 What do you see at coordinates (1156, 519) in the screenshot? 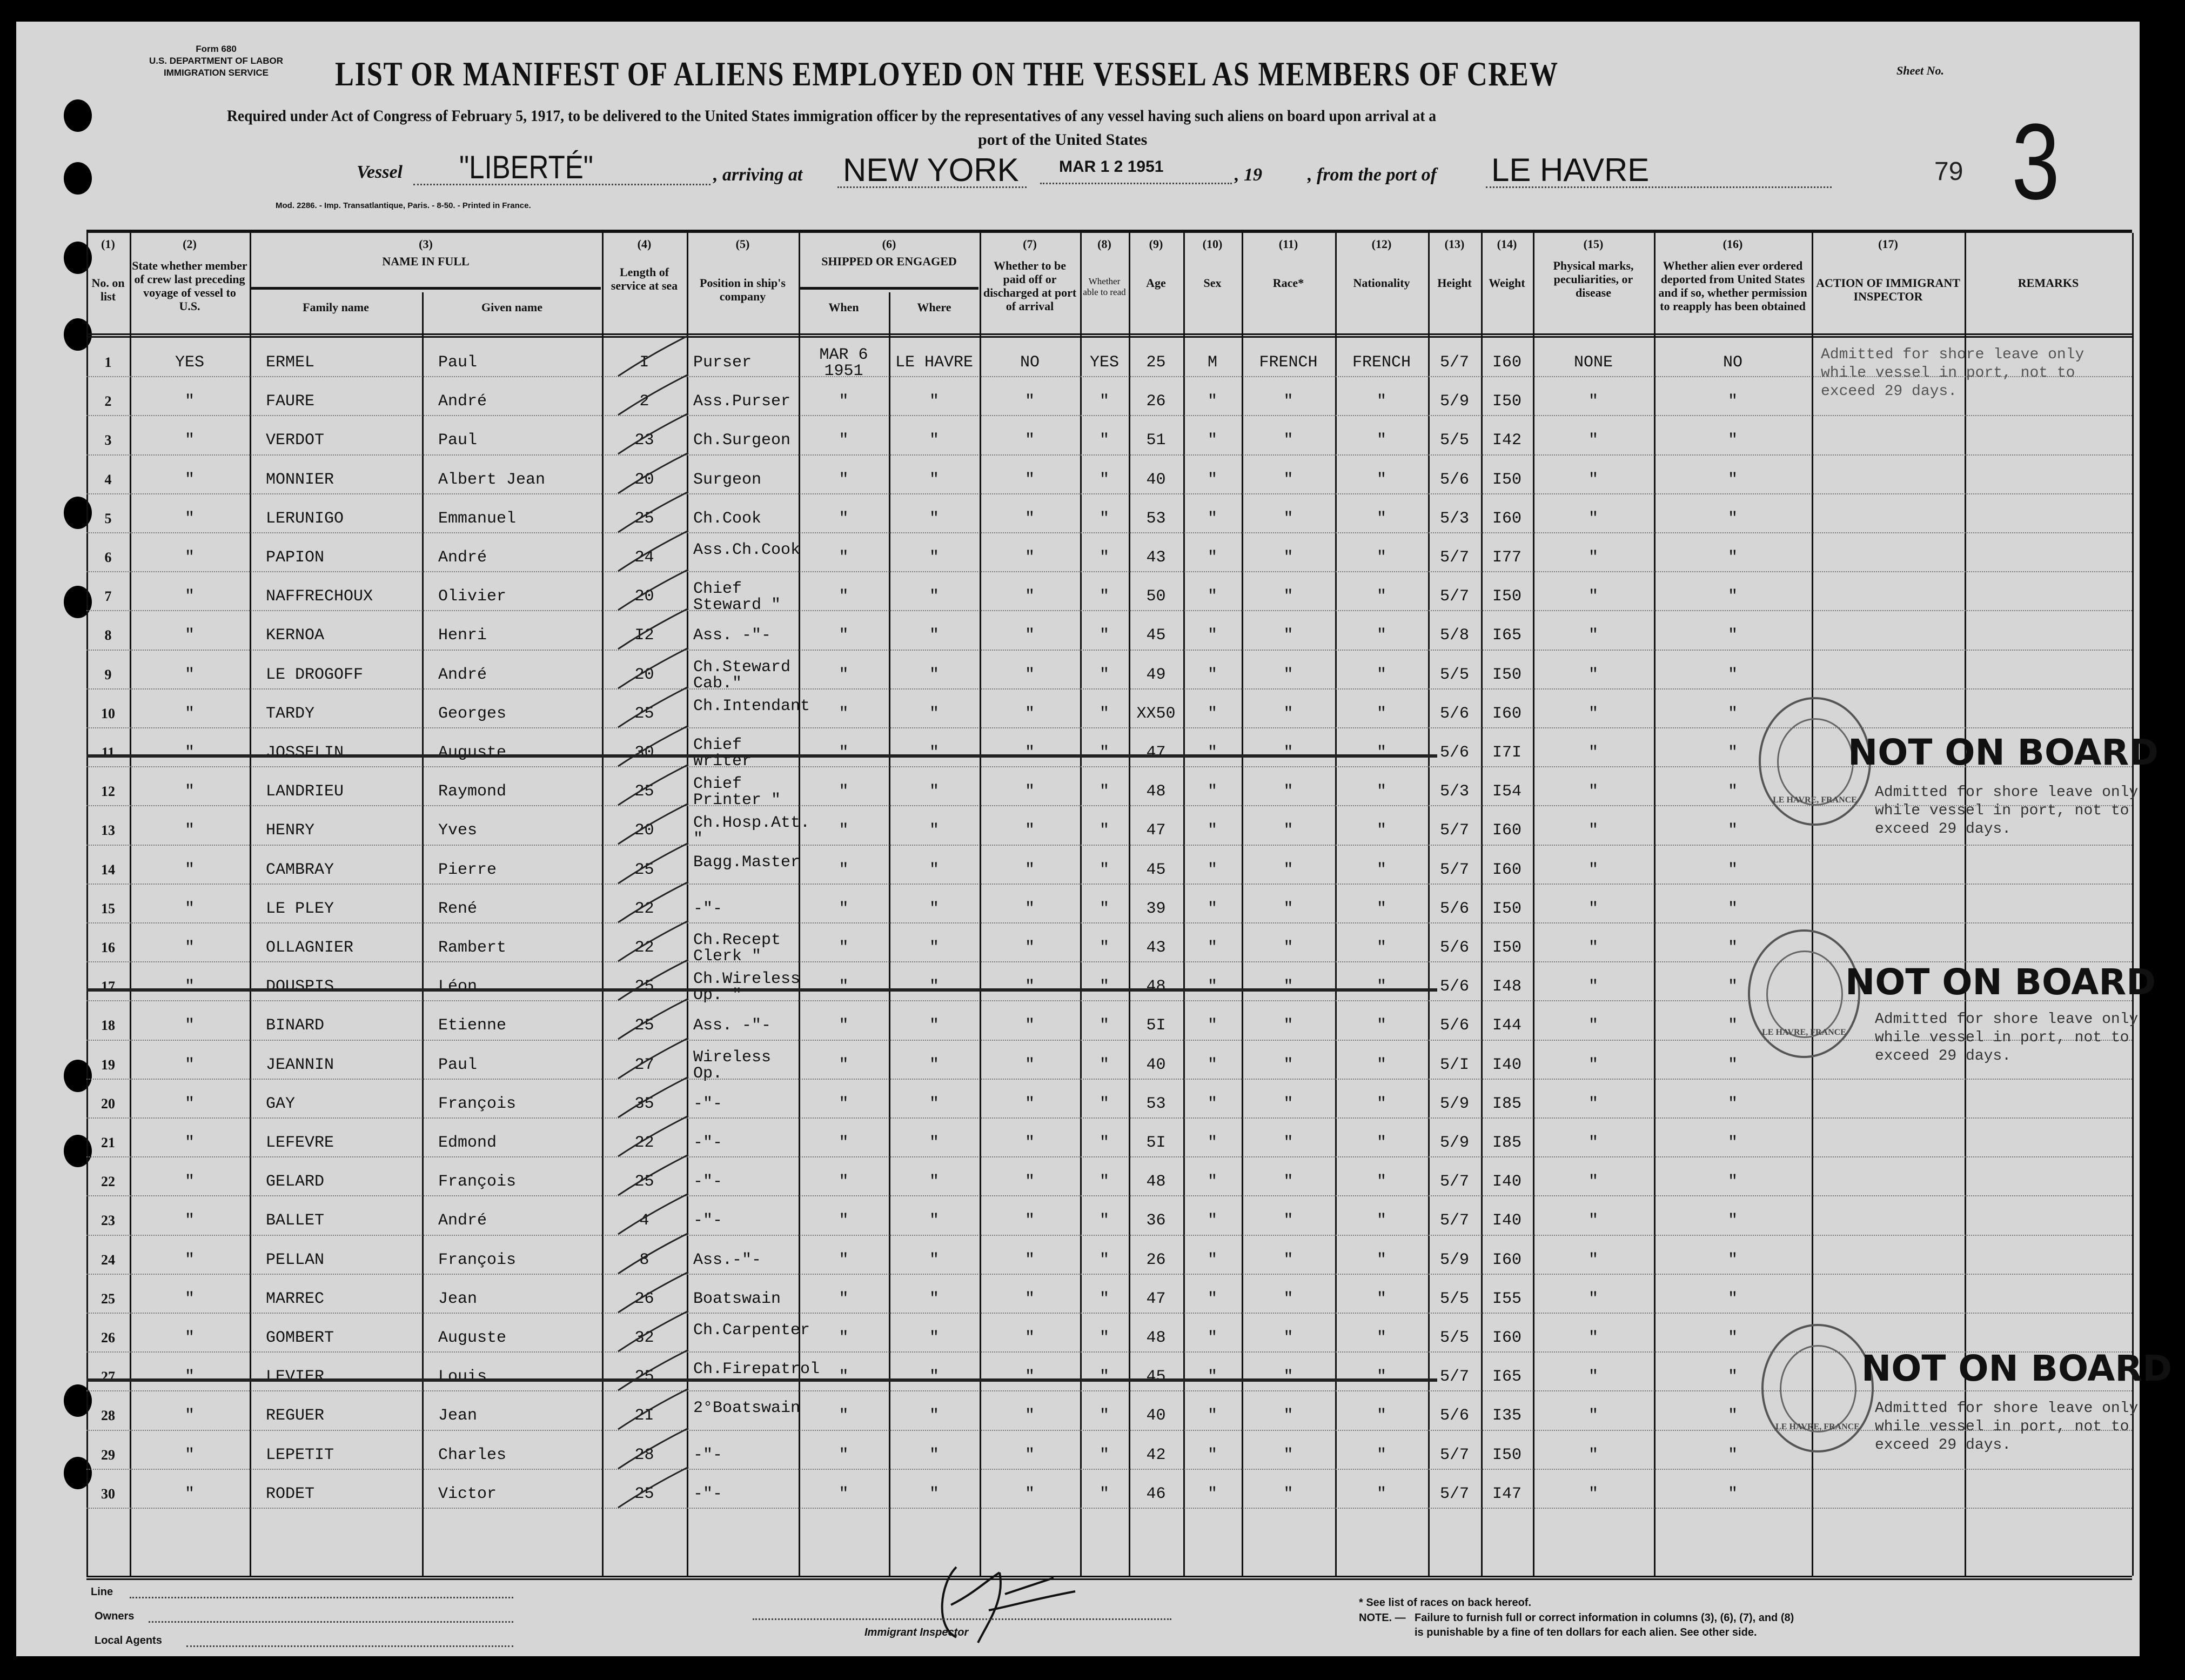
I see `table-cell: 53` at bounding box center [1156, 519].